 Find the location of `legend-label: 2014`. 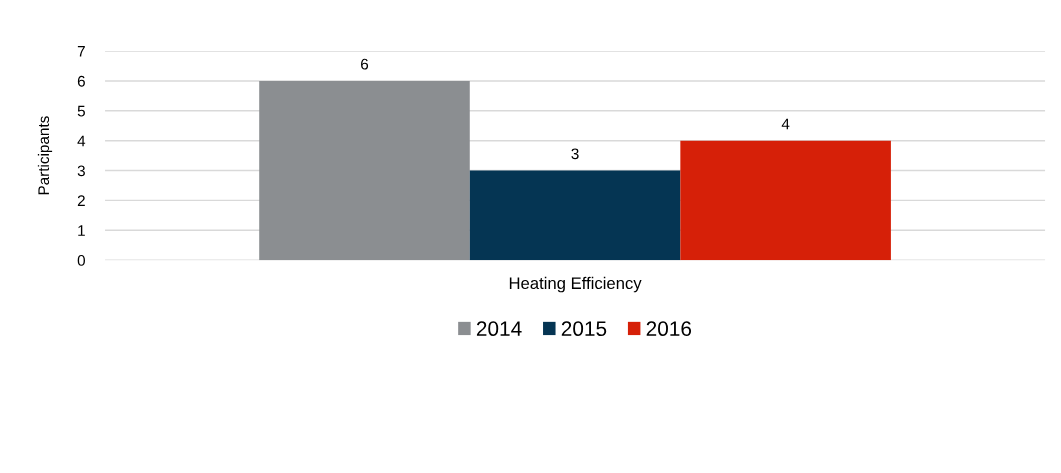

legend-label: 2014 is located at coordinates (499, 329).